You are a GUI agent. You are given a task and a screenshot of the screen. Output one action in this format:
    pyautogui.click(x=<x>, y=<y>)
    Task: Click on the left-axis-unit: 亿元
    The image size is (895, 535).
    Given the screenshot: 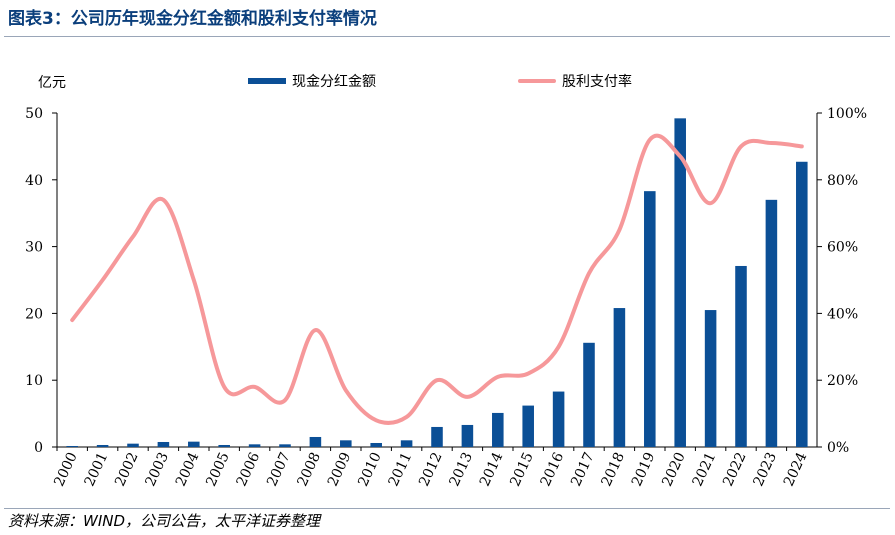 What is the action you would take?
    pyautogui.click(x=52, y=83)
    